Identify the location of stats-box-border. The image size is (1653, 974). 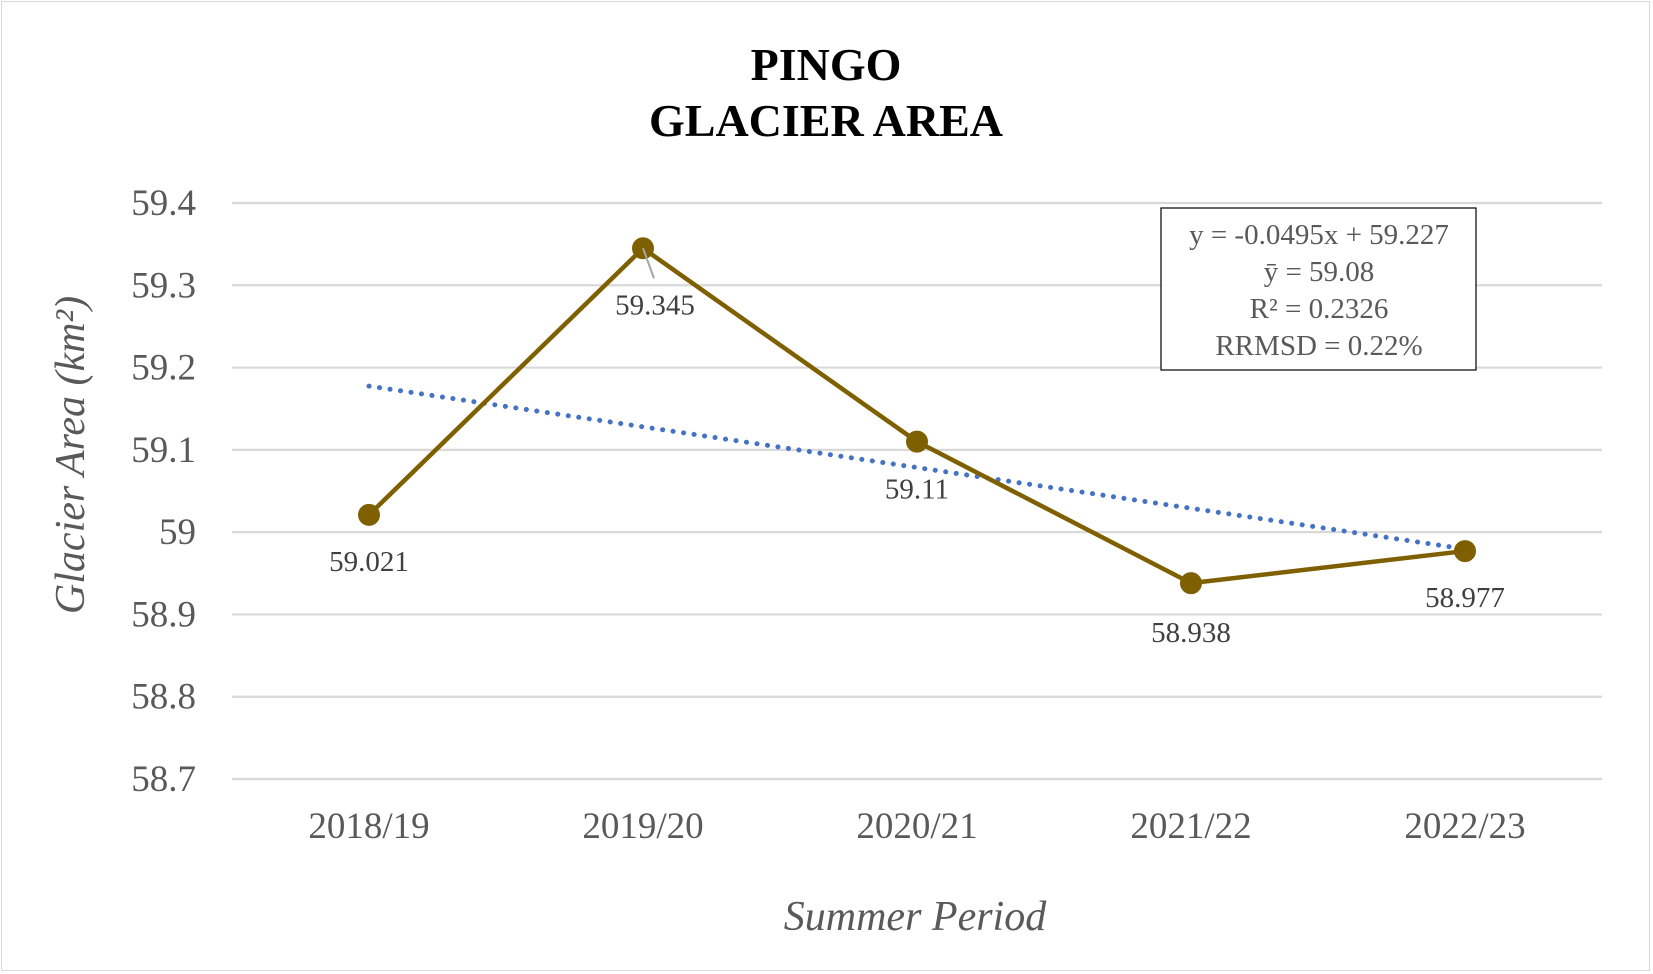
(1318, 289).